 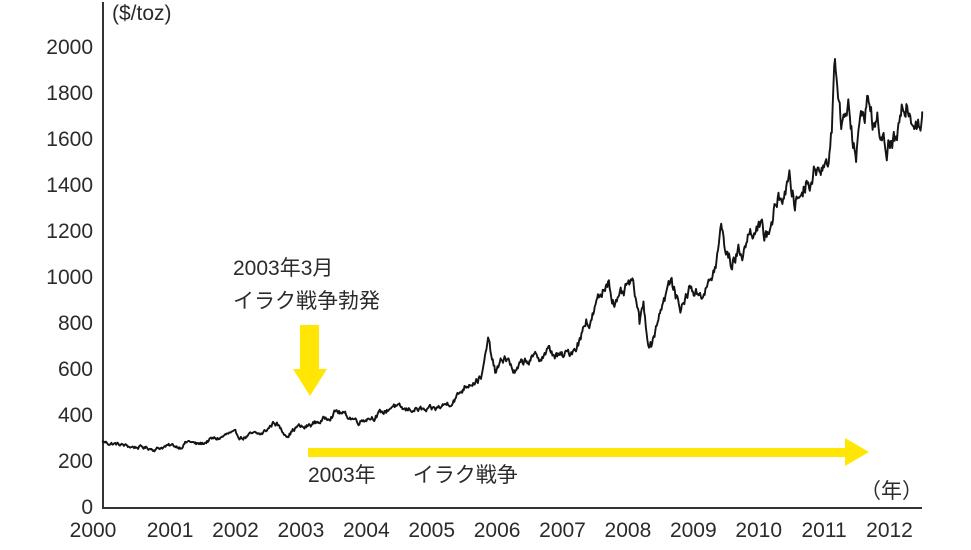 What do you see at coordinates (69, 277) in the screenshot?
I see `y-tick-label: 1000` at bounding box center [69, 277].